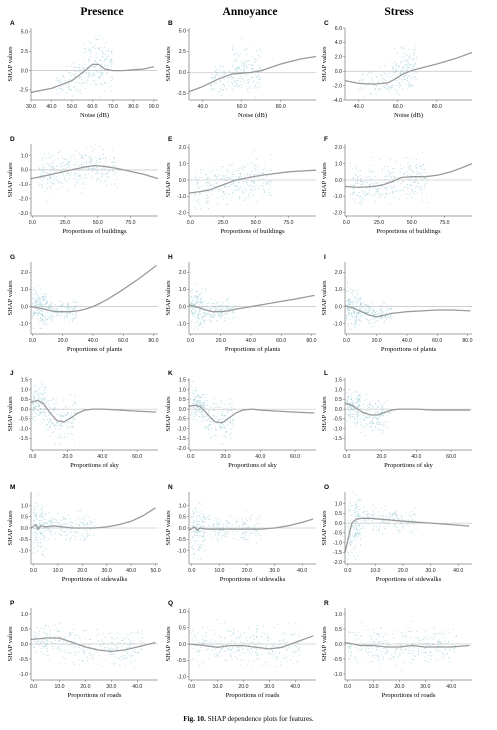 This screenshot has height=730, width=497. I want to click on y-tick-label: 1.0, so click(24, 390).